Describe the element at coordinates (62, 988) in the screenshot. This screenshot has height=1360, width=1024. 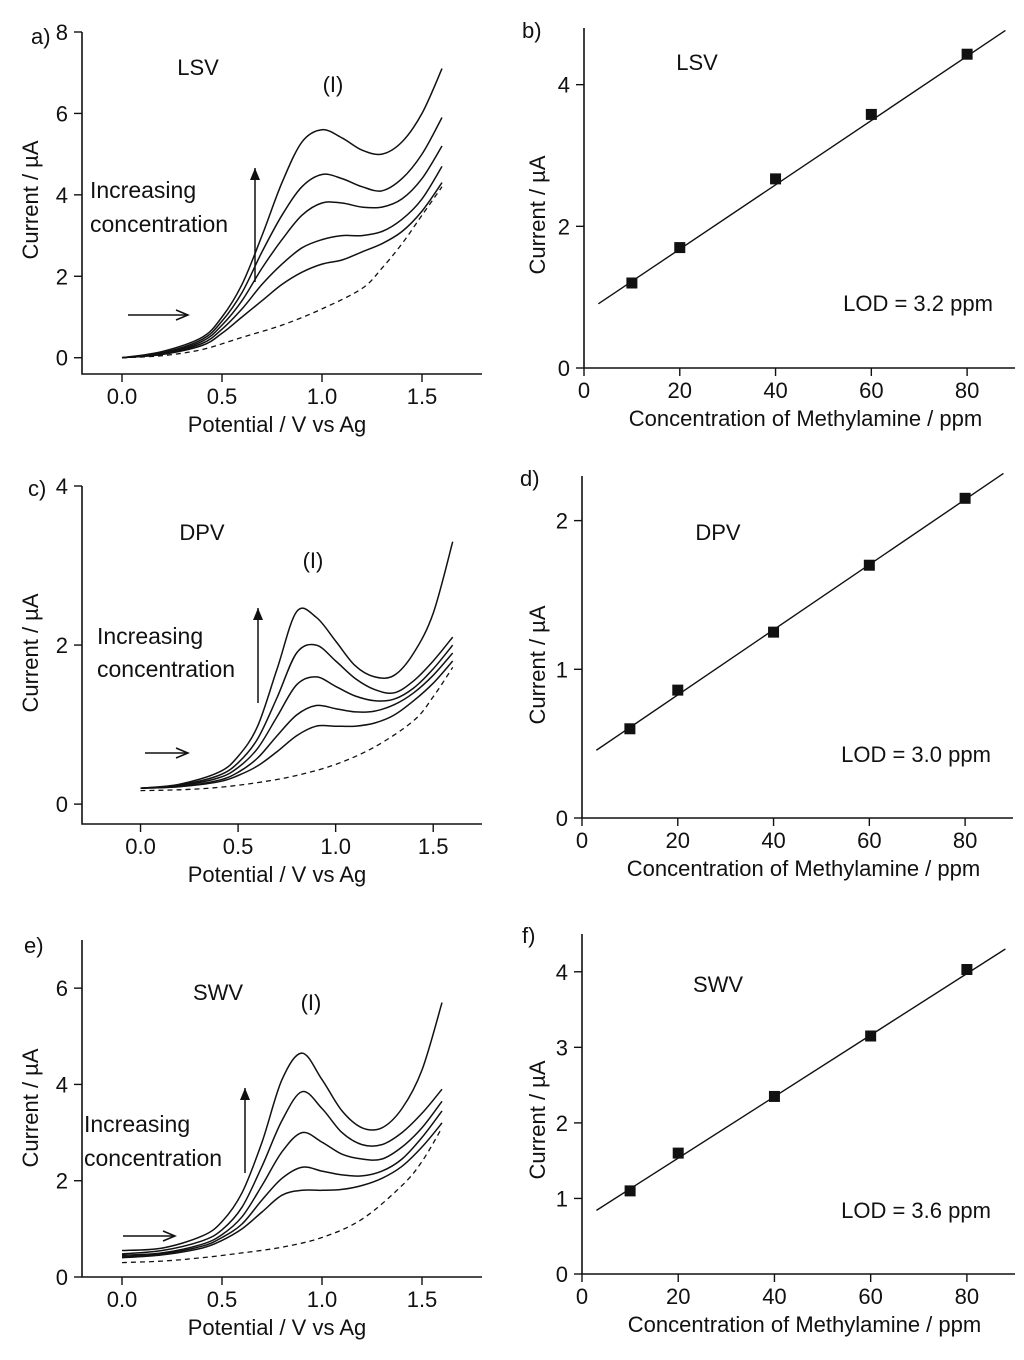
I see `y-tick-label: 6` at that location.